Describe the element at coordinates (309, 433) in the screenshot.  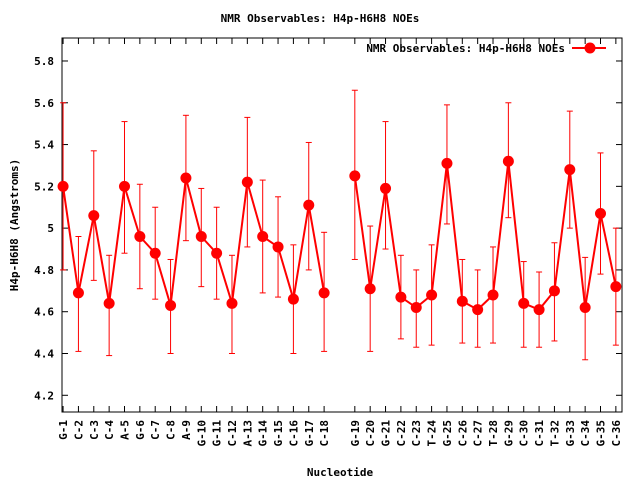
I see `x-tick-label: G-17` at that location.